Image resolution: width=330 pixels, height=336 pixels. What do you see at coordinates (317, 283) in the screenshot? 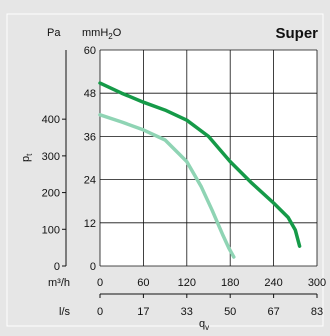
I see `m3h-tick-label: 300` at bounding box center [317, 283].